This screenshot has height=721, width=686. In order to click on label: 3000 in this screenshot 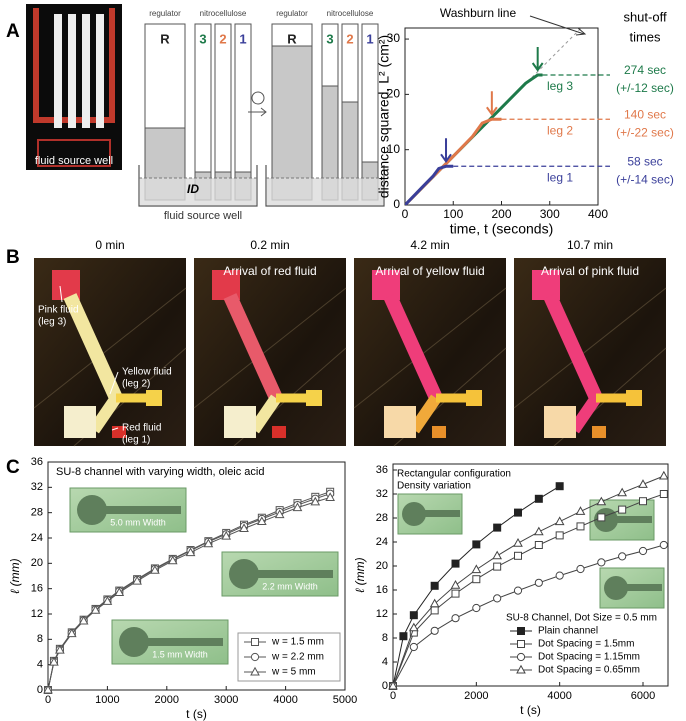, I will do `click(226, 700)`.